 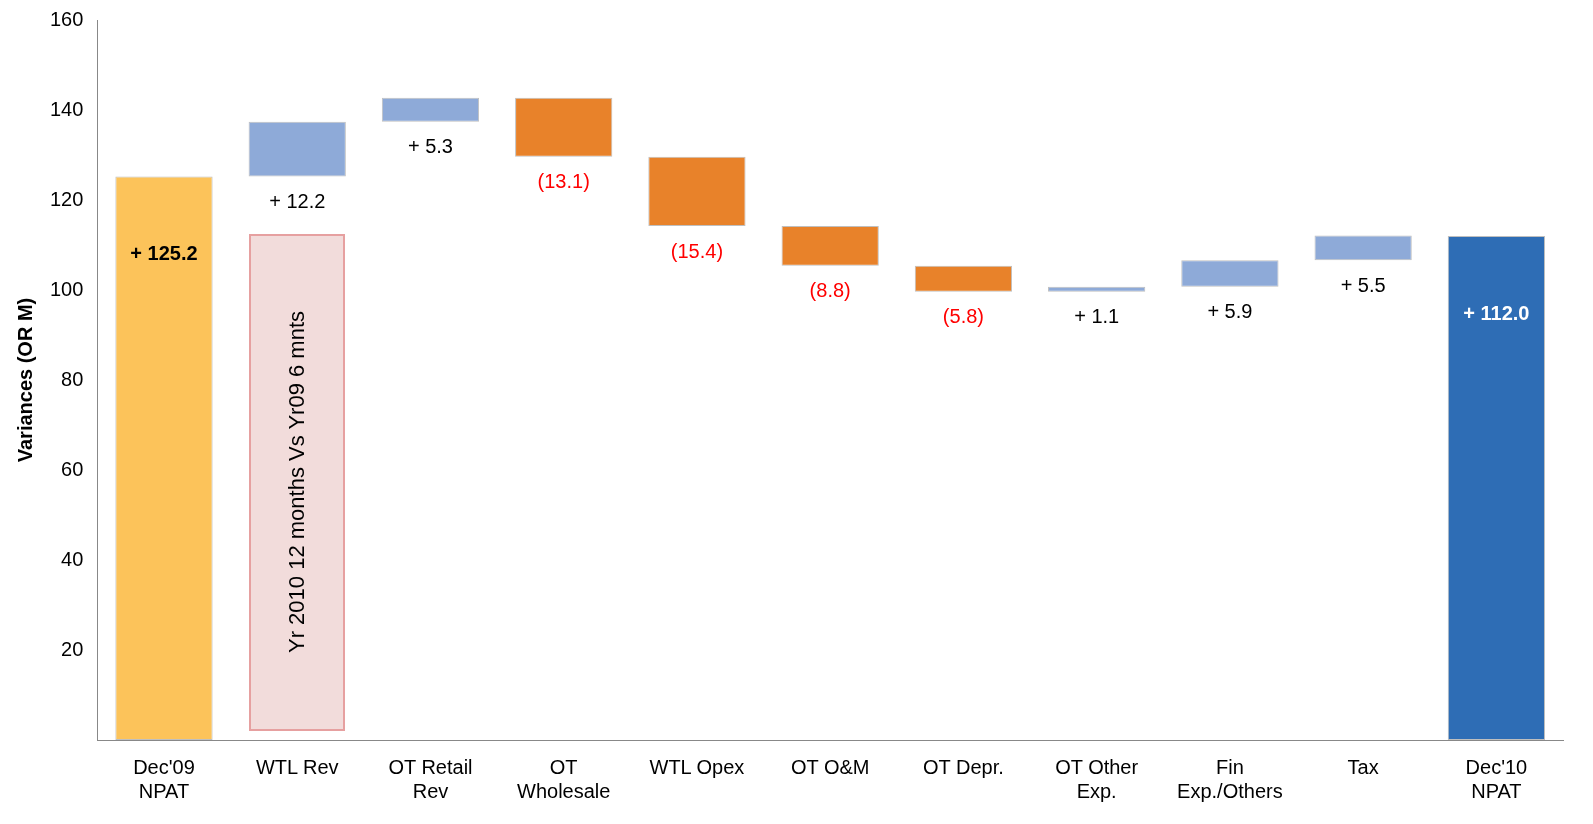 I want to click on data-label: (8.8), so click(x=830, y=290).